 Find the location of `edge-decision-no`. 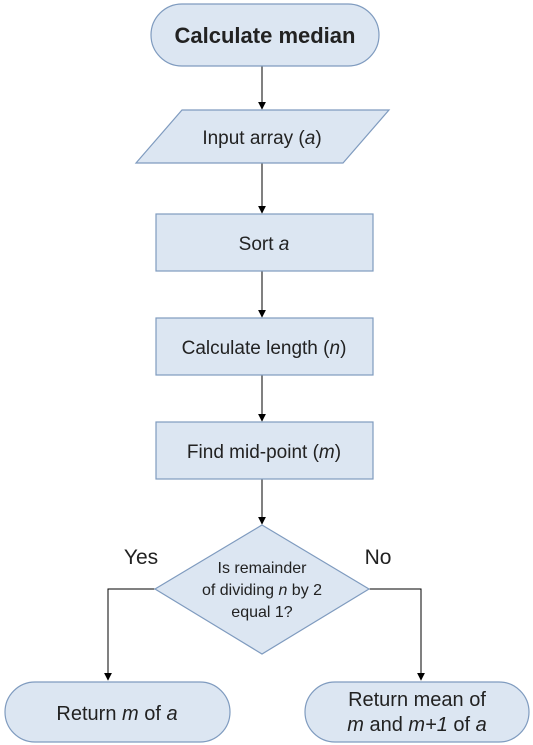

edge-decision-no is located at coordinates (397, 634).